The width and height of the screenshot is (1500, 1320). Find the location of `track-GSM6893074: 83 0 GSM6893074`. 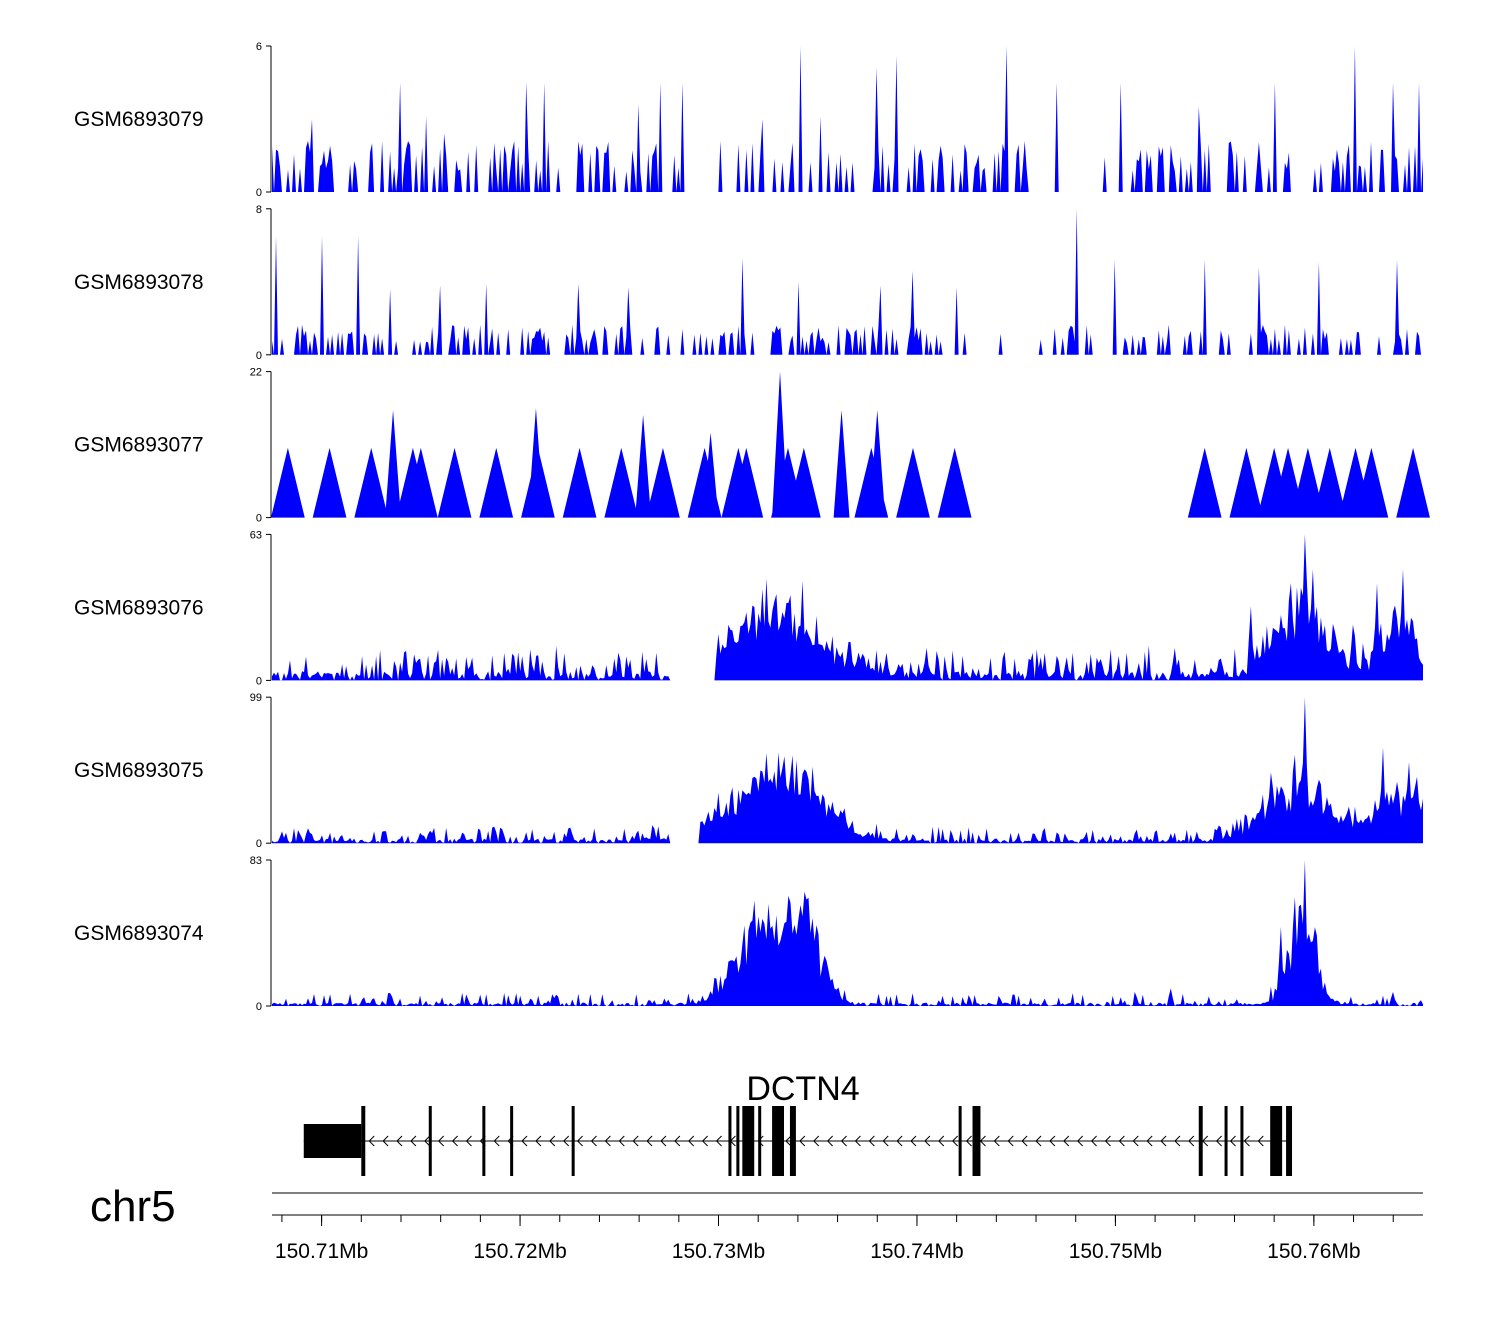

track-GSM6893074: 83 0 GSM6893074 is located at coordinates (748, 934).